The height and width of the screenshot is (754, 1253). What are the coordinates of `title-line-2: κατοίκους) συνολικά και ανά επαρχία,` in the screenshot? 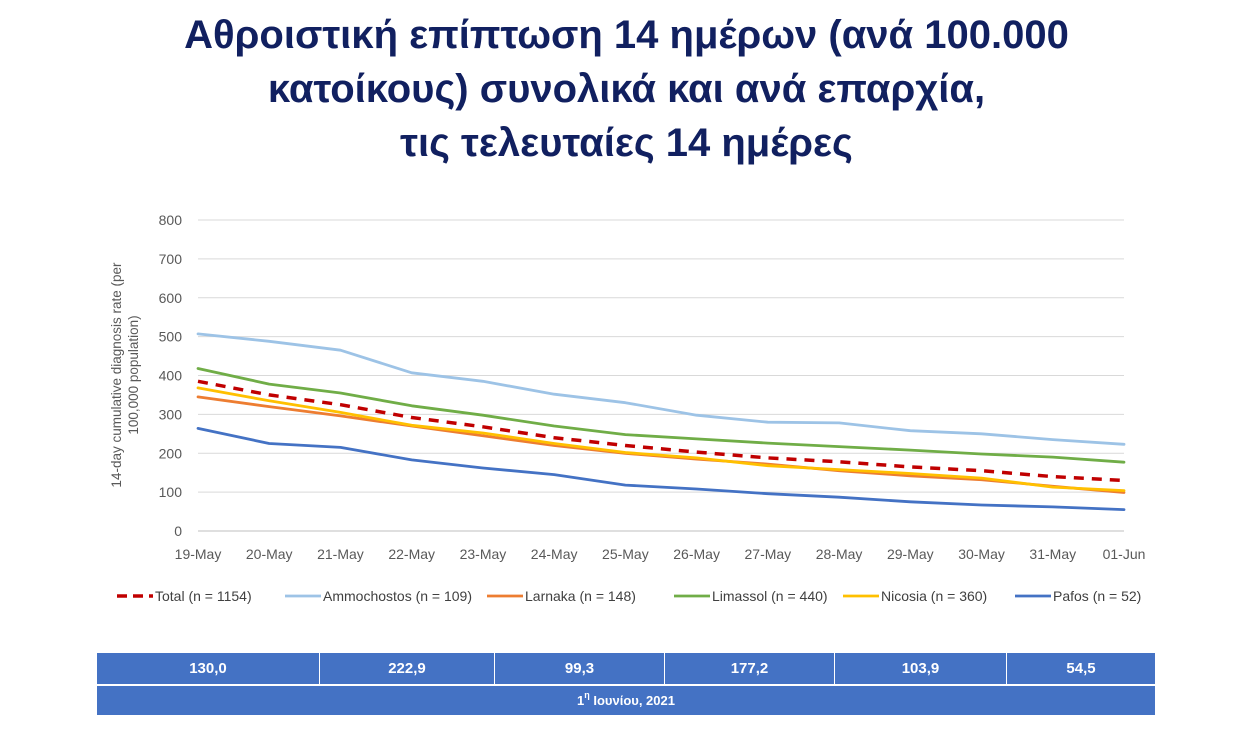 It's located at (626, 89).